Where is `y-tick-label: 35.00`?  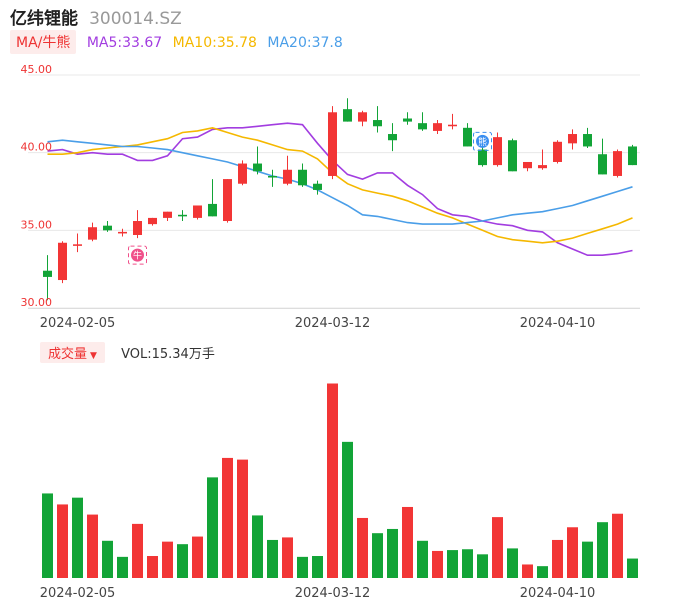
y-tick-label: 35.00 is located at coordinates (37, 224).